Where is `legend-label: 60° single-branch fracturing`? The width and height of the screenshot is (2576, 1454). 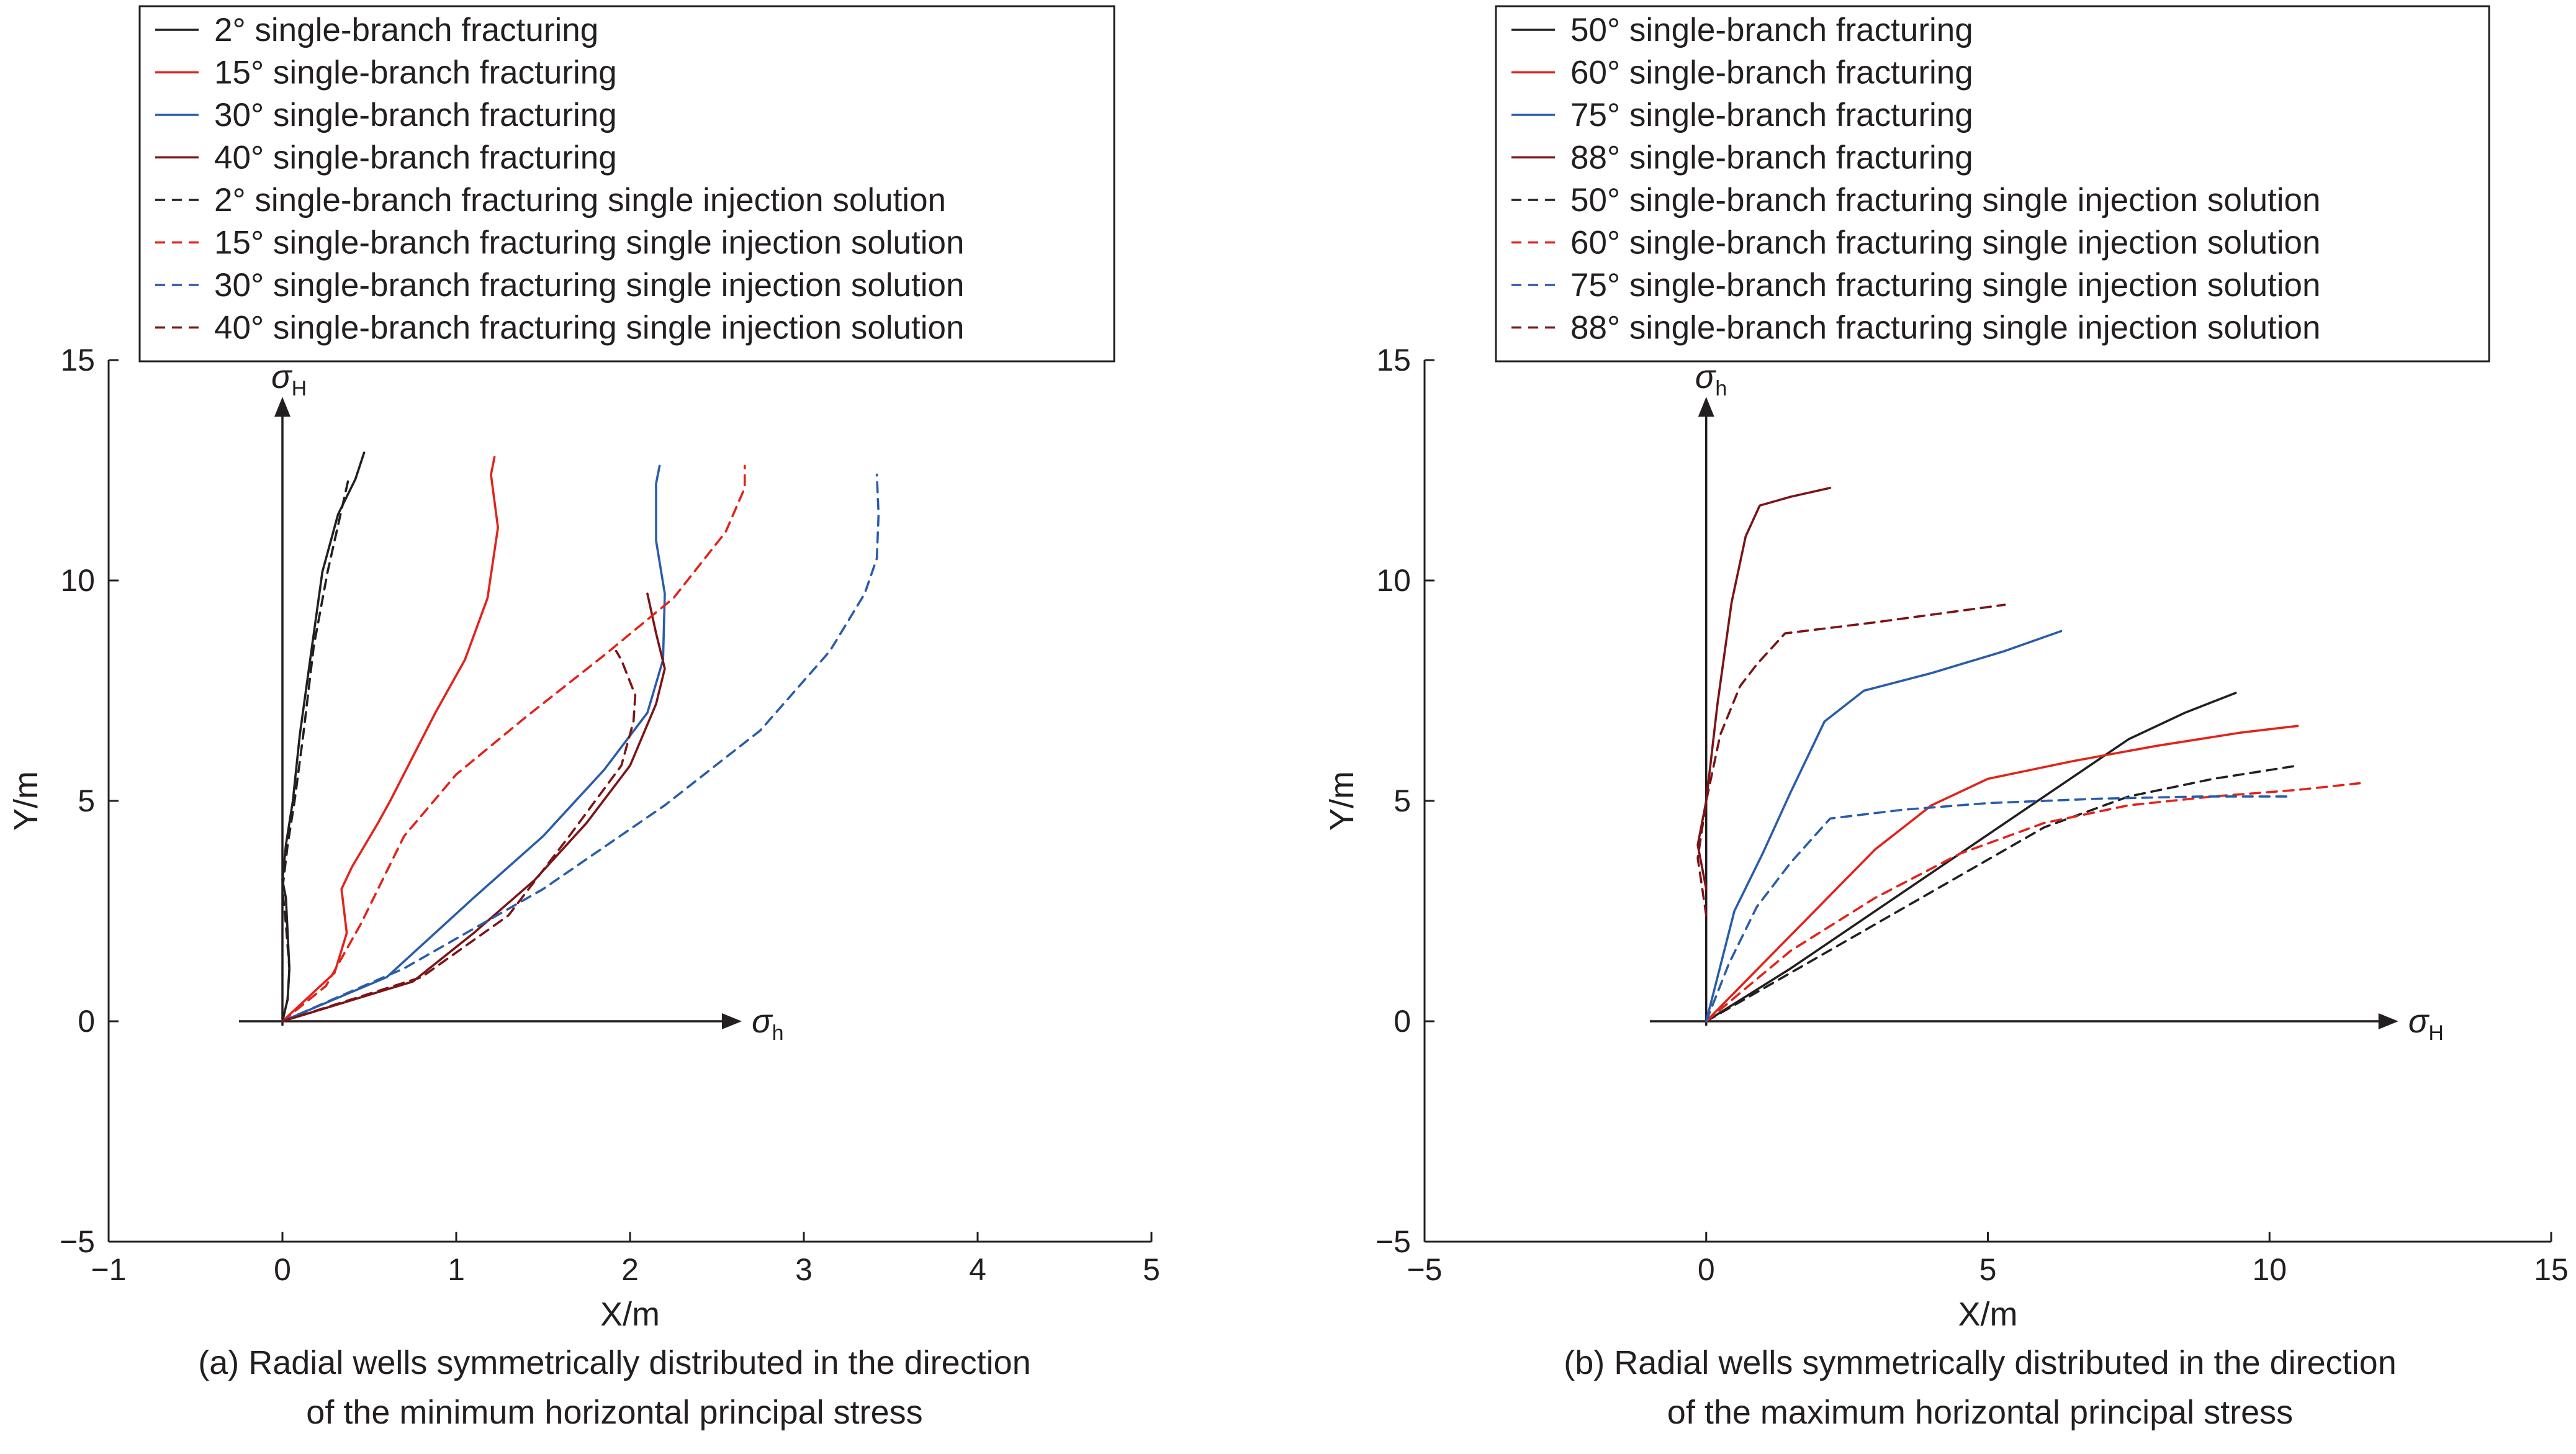 legend-label: 60° single-branch fracturing is located at coordinates (1771, 73).